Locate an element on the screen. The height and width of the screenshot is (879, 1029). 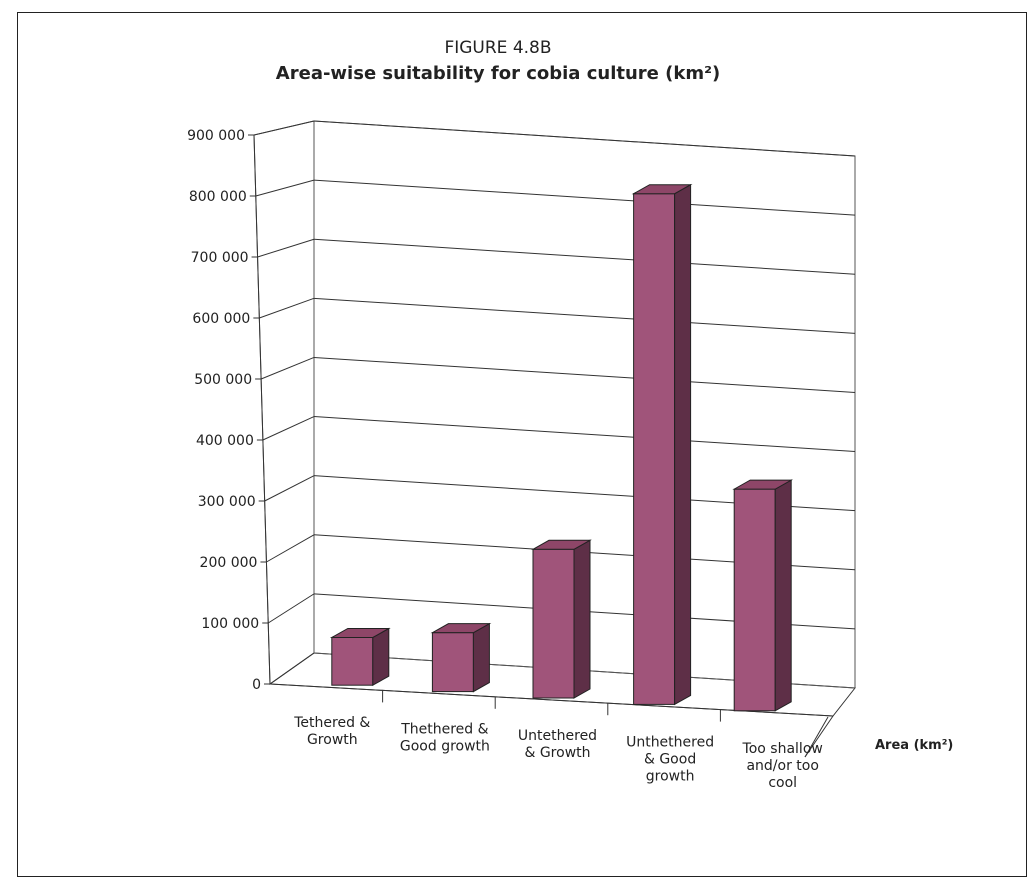
y-tick-label: 0 is located at coordinates (256, 685).